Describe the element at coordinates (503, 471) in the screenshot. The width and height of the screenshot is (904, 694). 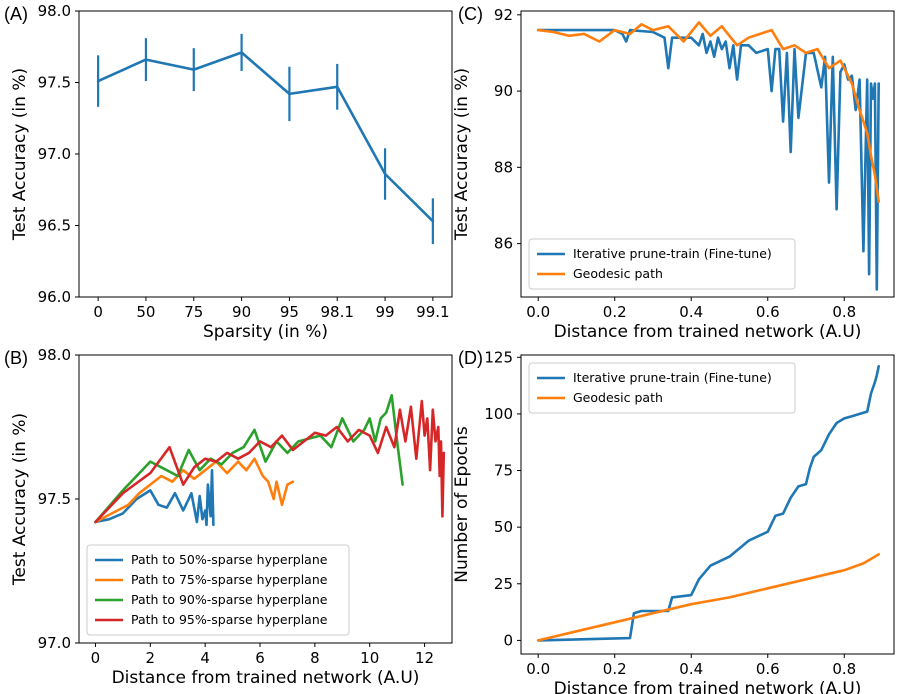
I see `y-tick-label: 75` at that location.